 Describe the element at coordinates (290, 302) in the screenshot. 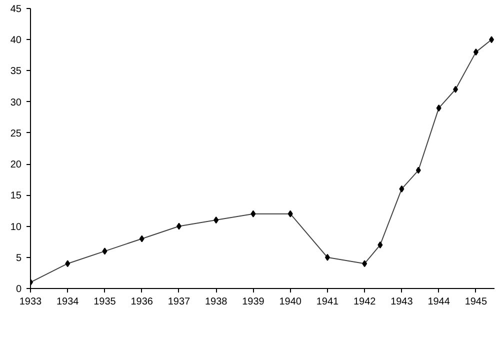

I see `x-tick-label: 1940` at that location.